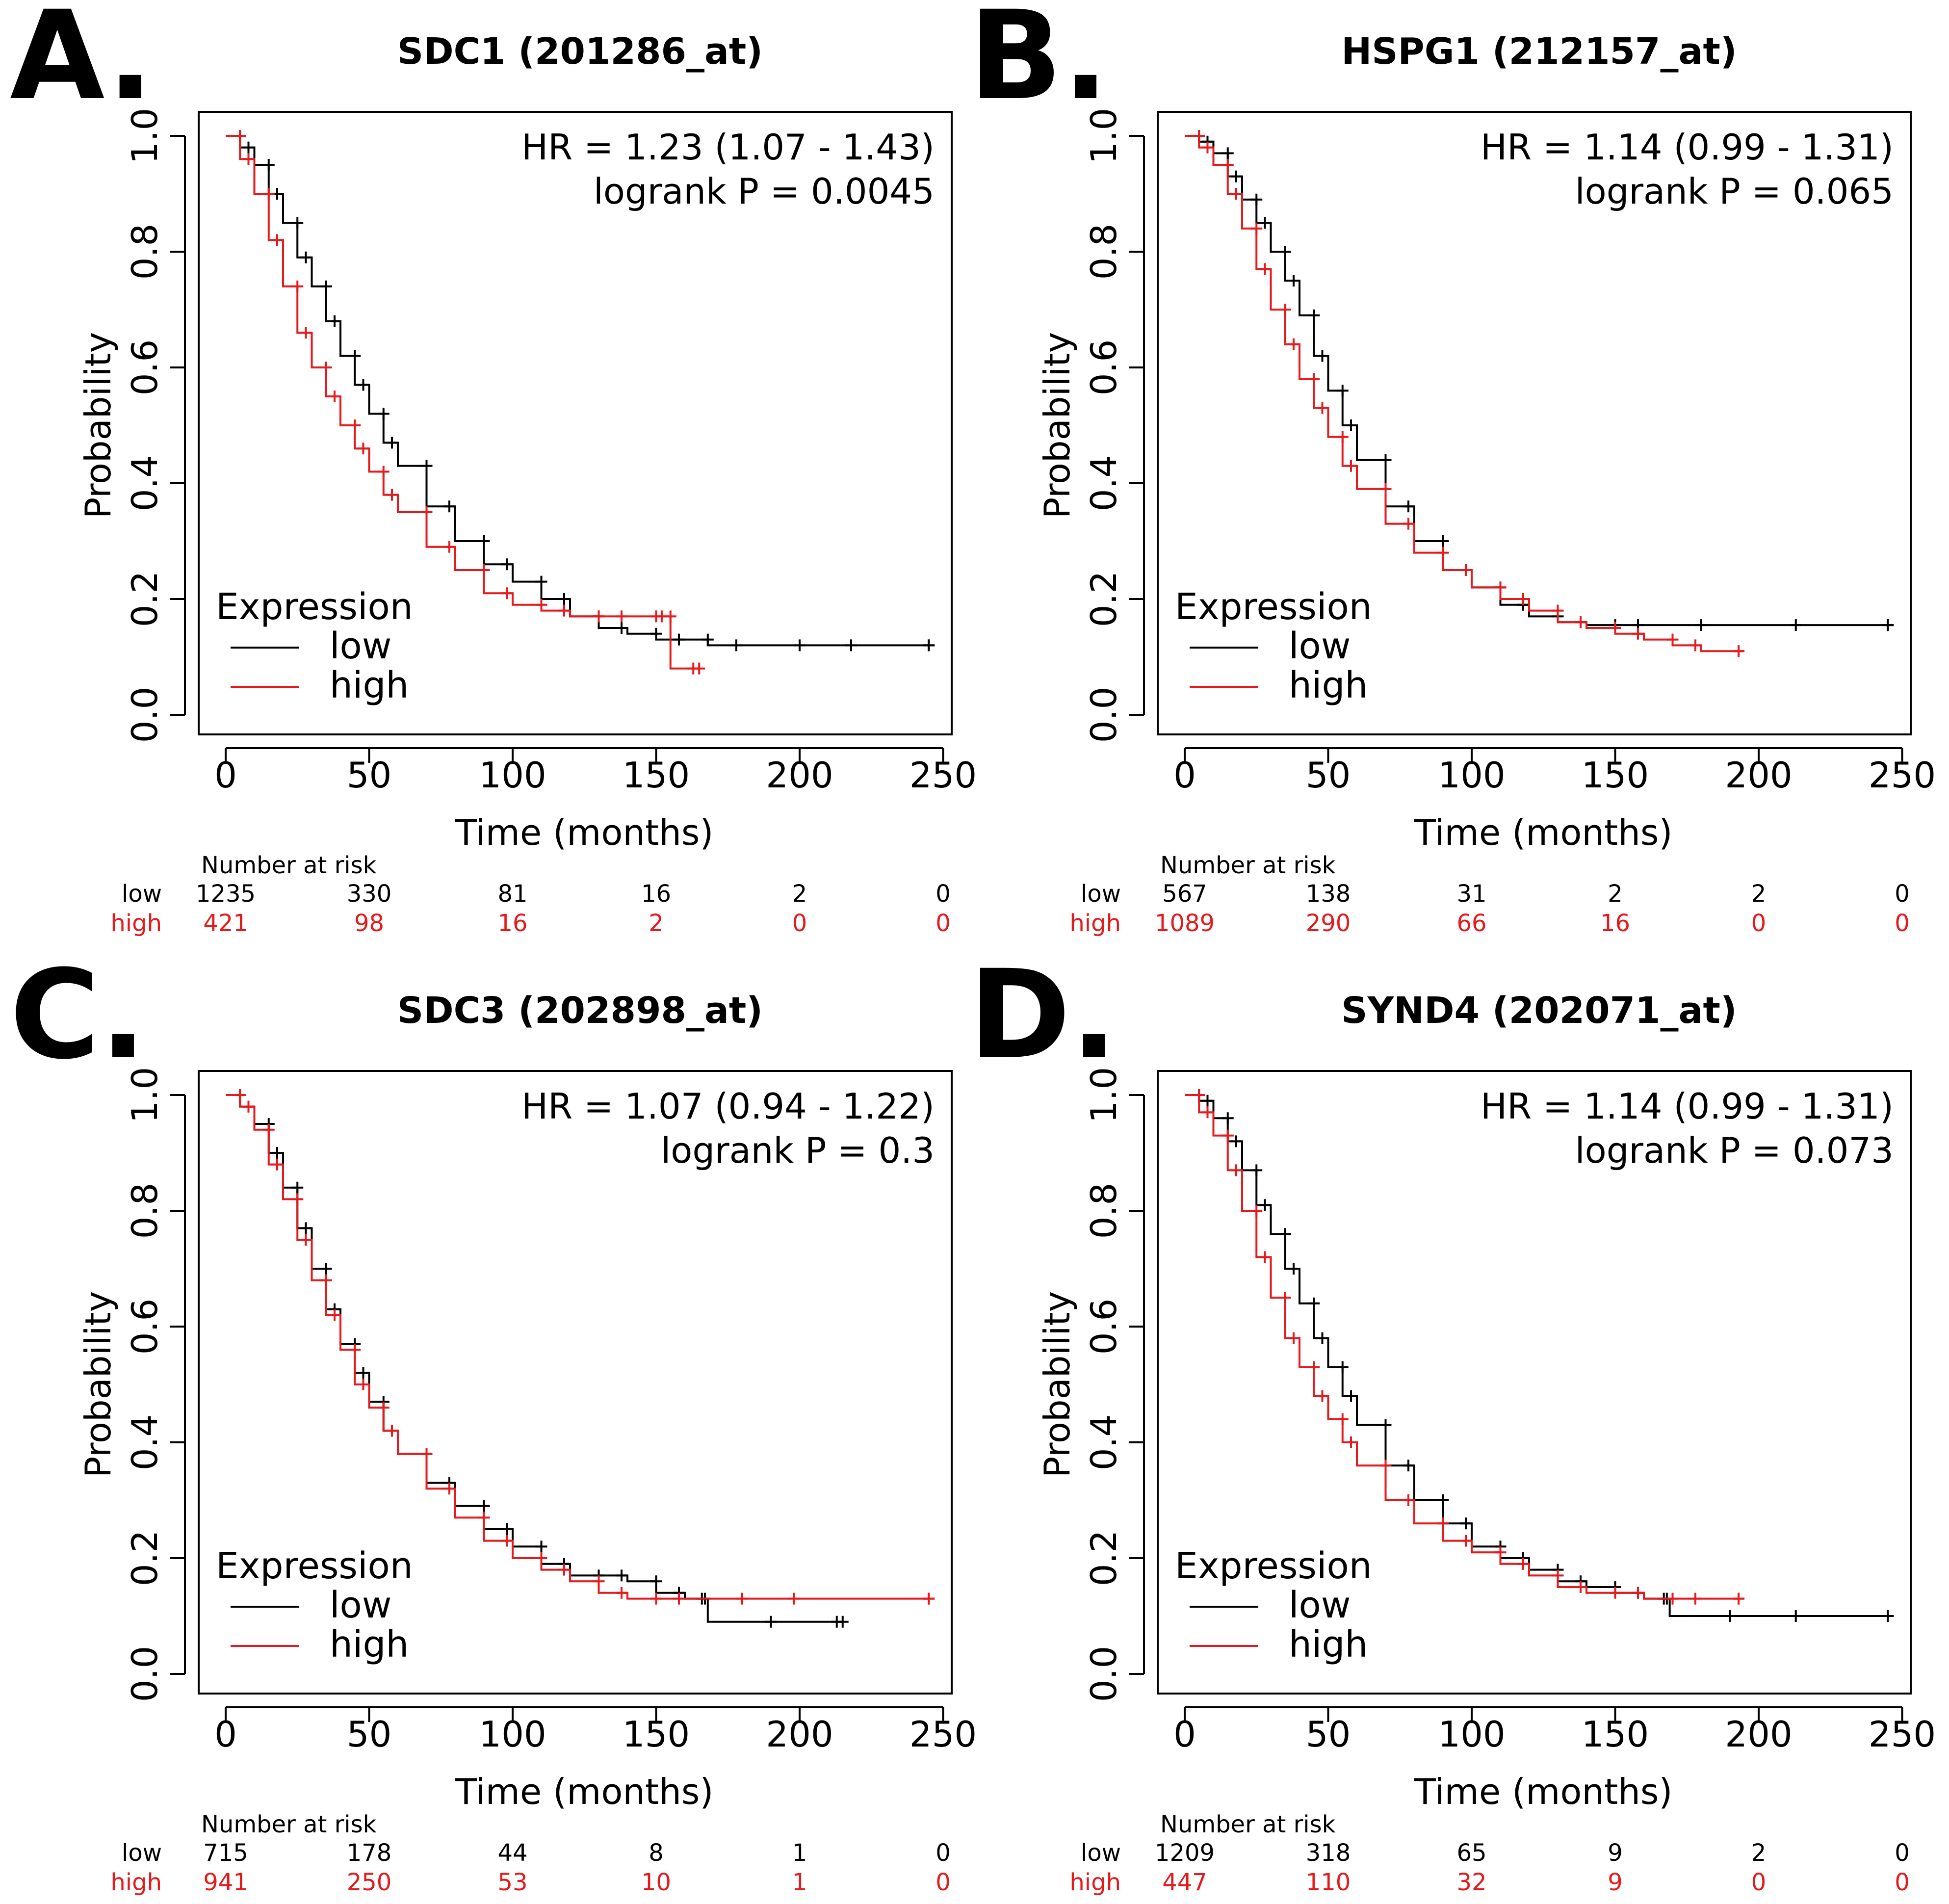  Describe the element at coordinates (225, 1853) in the screenshot. I see `risk-count-low: 715` at that location.